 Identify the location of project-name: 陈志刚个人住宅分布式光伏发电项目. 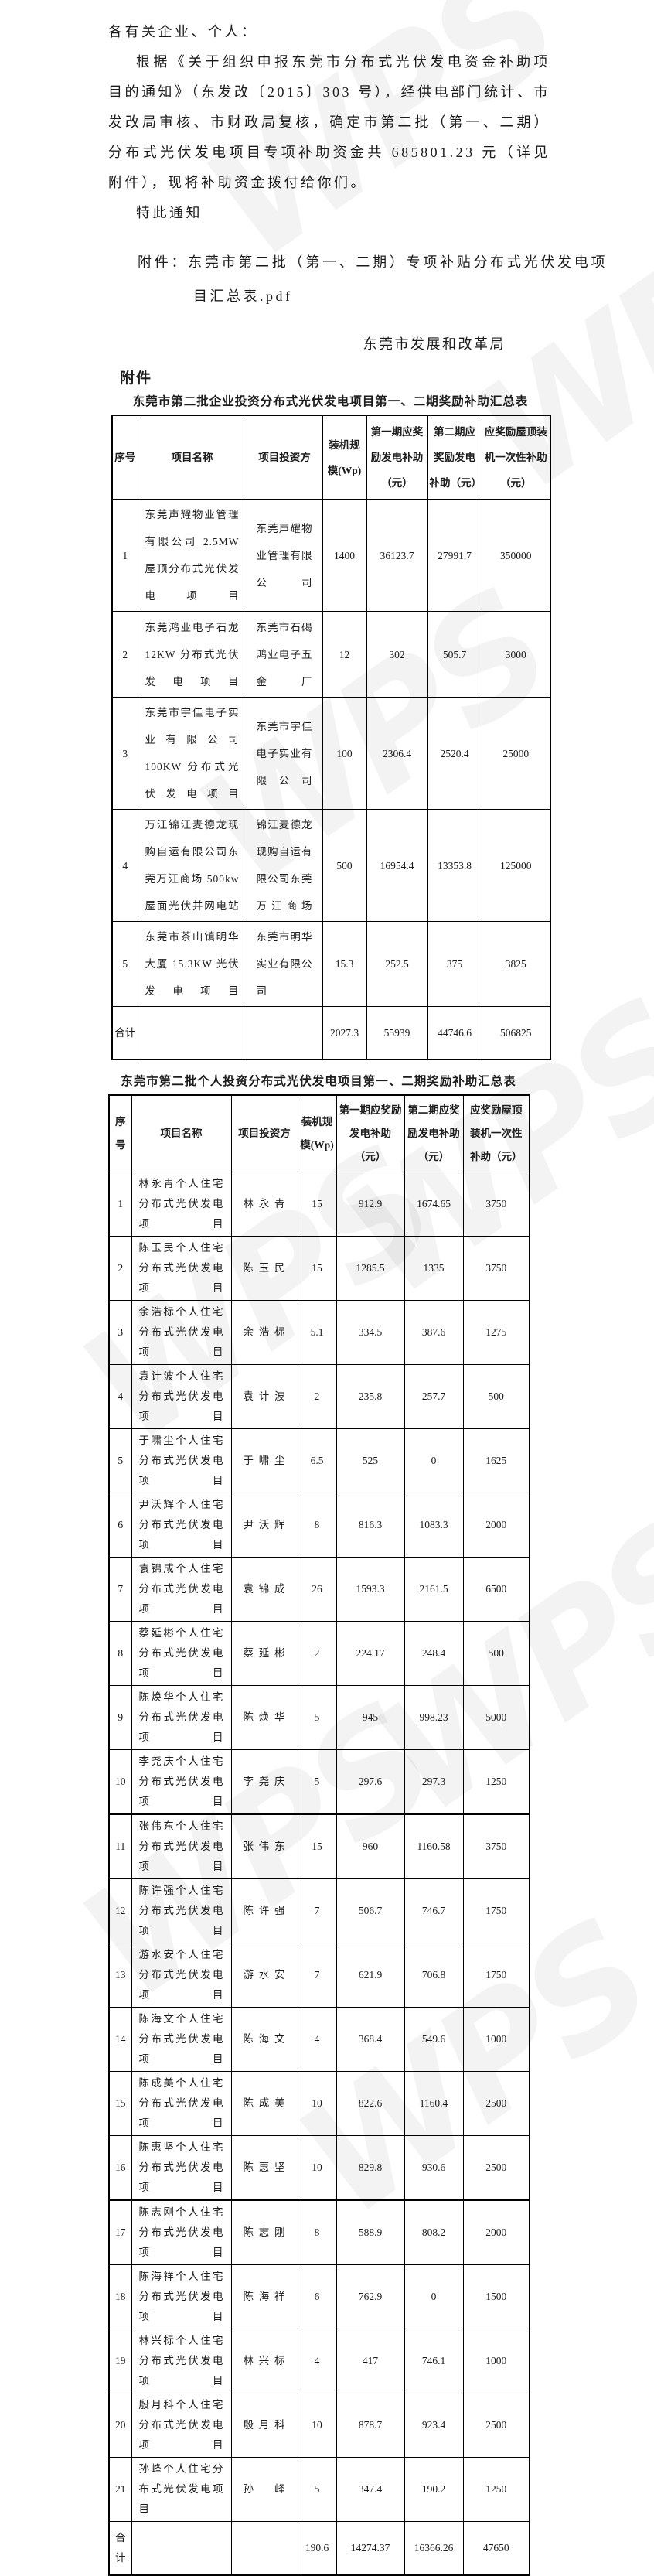
(181, 2232).